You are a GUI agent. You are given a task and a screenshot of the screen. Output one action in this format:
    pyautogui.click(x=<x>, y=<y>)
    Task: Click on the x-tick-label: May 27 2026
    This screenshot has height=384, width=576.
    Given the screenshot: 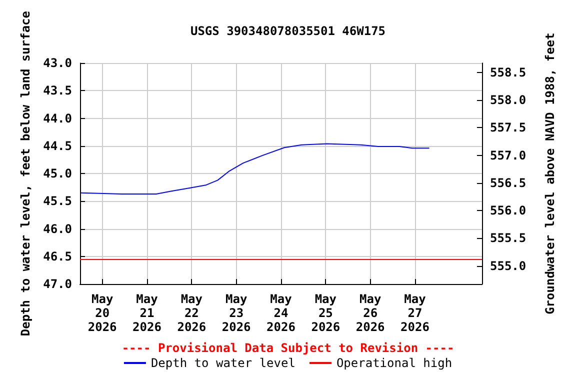 What is the action you would take?
    pyautogui.click(x=415, y=313)
    